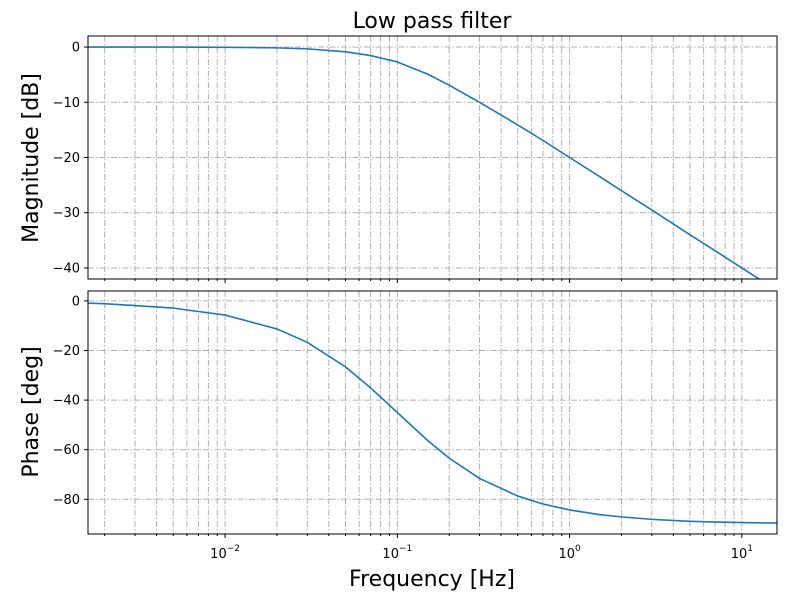 This screenshot has width=800, height=600. What do you see at coordinates (66, 450) in the screenshot?
I see `y-tick-label: −60` at bounding box center [66, 450].